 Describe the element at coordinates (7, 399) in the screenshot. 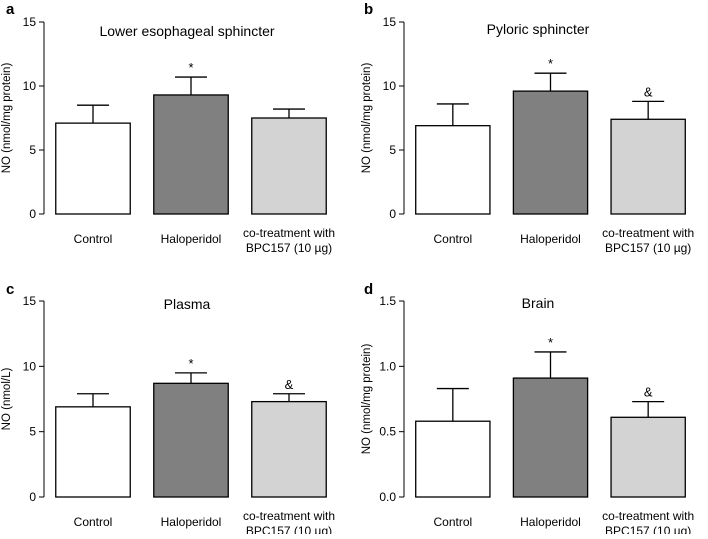

I see `y-axis-label: NO (nmol/L)` at that location.